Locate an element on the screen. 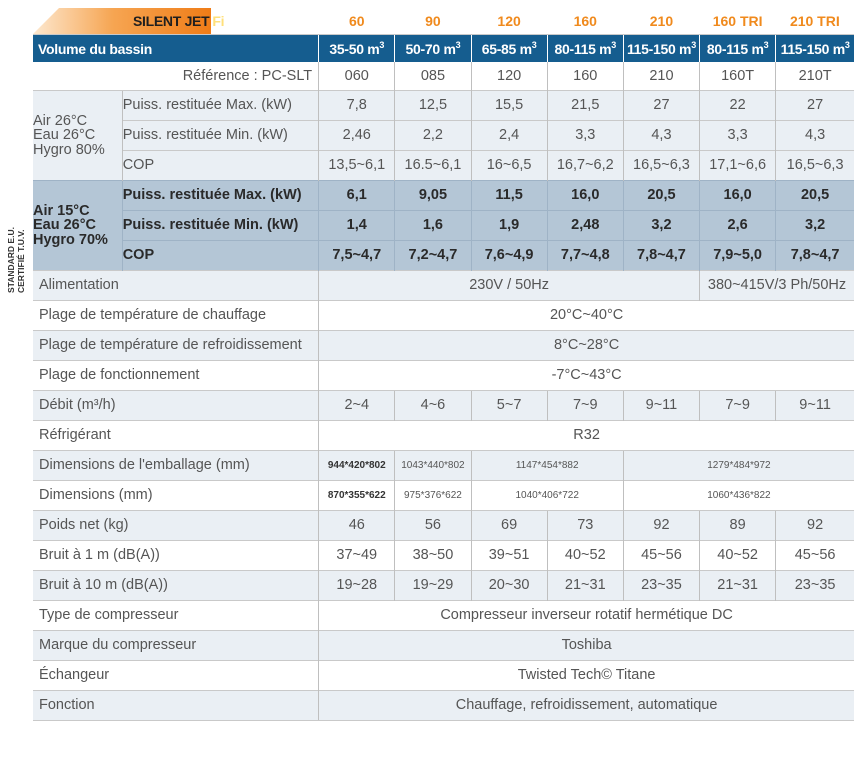 The width and height of the screenshot is (856, 761). side-label-line2: CERTIFIÉ T.U.V. is located at coordinates (21, 261).